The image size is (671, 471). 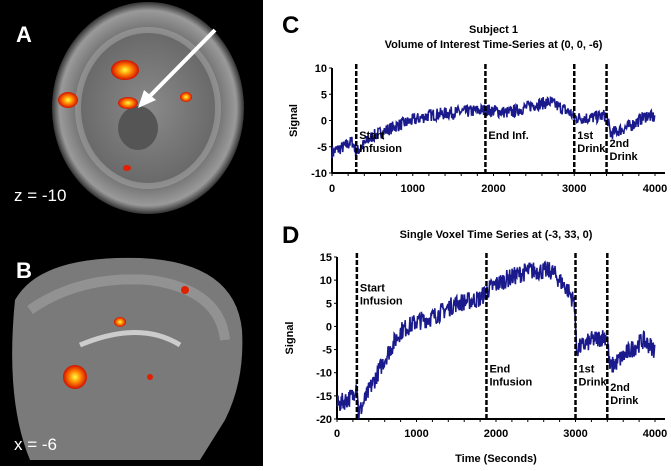 What do you see at coordinates (147, 99) in the screenshot?
I see `arrow-icon` at bounding box center [147, 99].